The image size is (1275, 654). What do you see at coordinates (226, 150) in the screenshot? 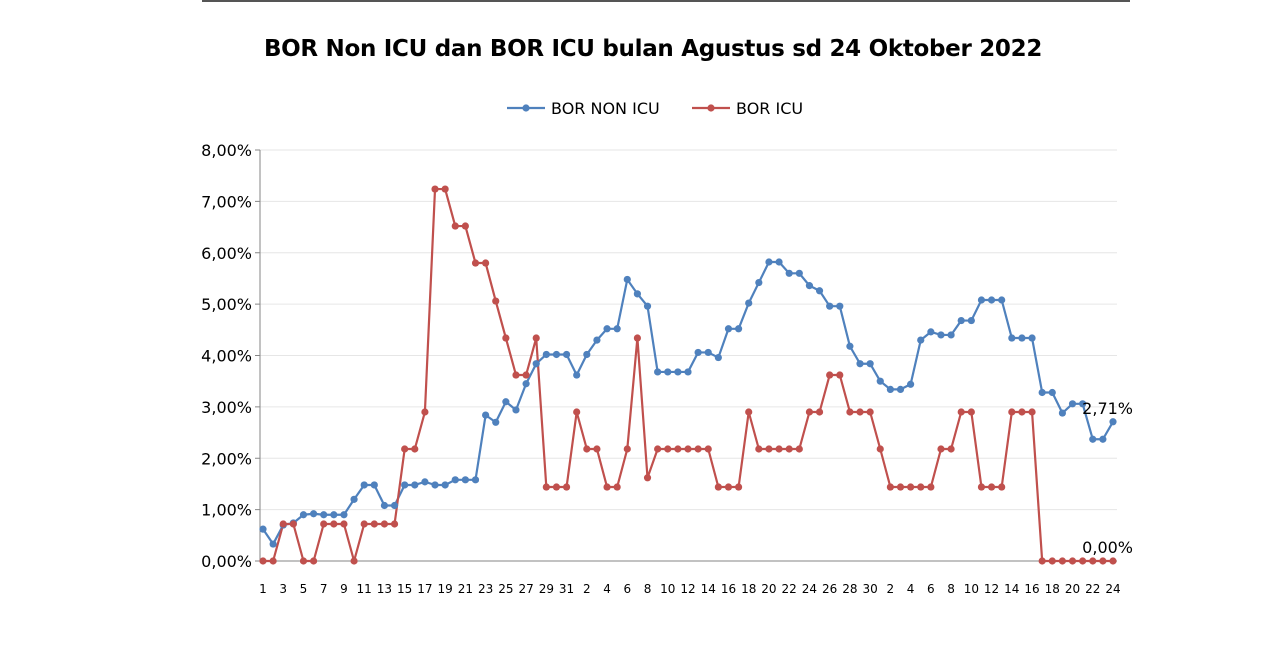
I see `y-tick-label: 8,00%` at bounding box center [226, 150].